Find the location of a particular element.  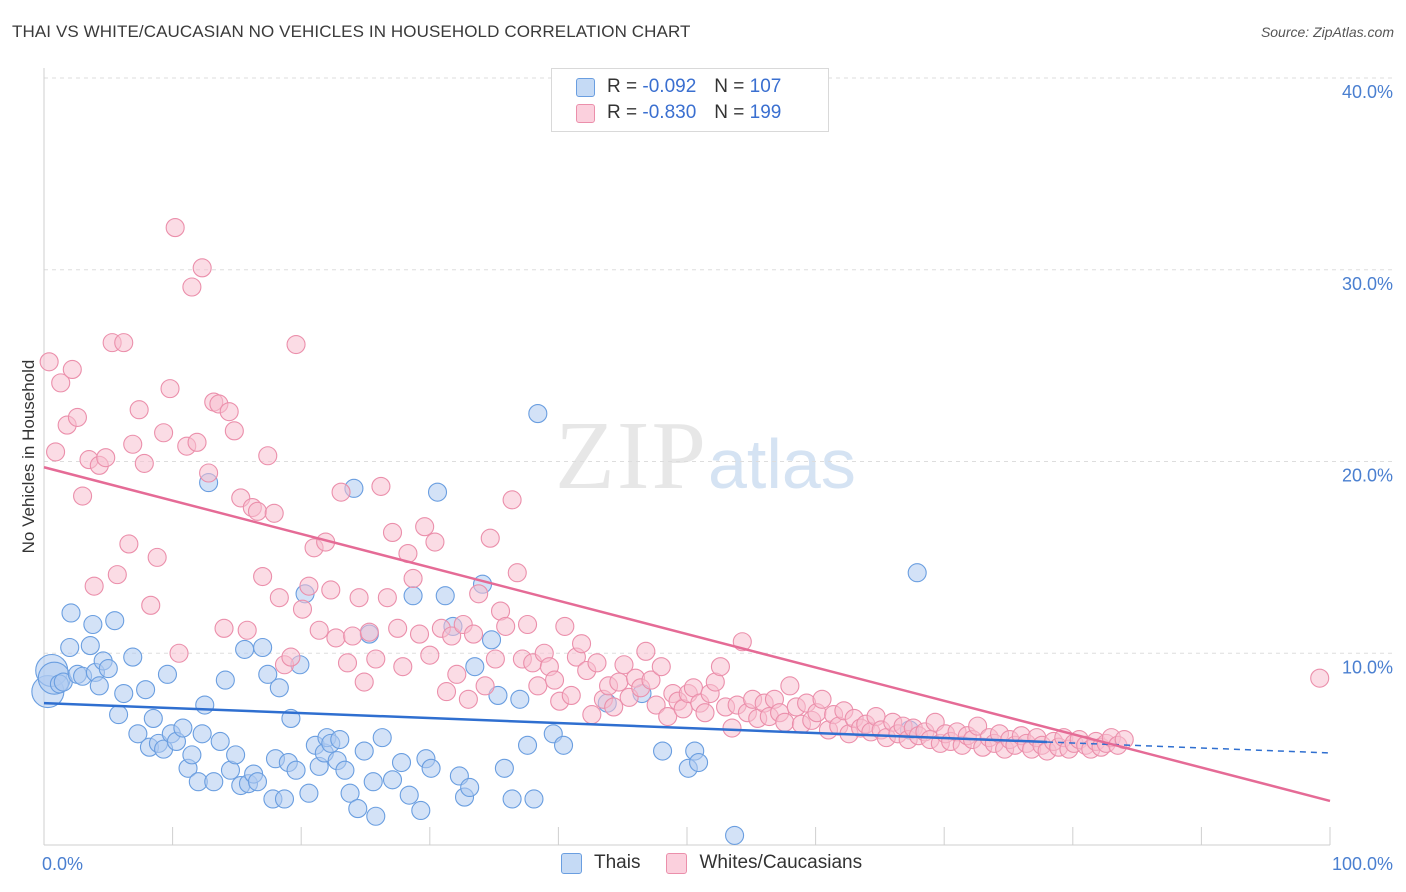

x-tick-label: 100.0% is located at coordinates (1362, 864).